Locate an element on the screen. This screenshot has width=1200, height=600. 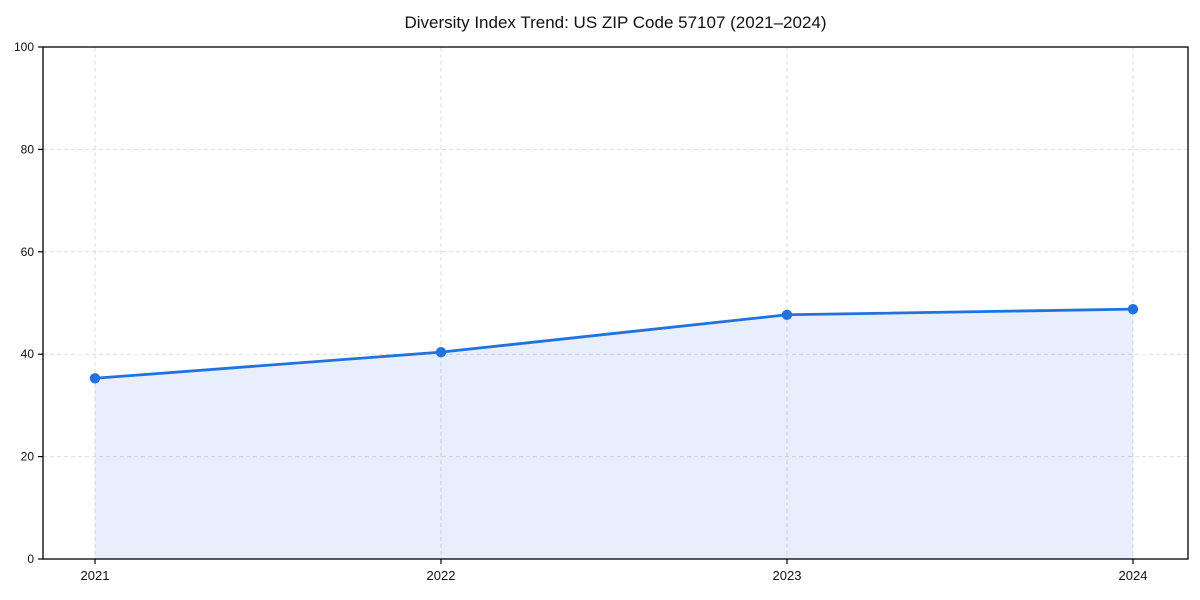
x-tick-label: 2021 is located at coordinates (95, 575).